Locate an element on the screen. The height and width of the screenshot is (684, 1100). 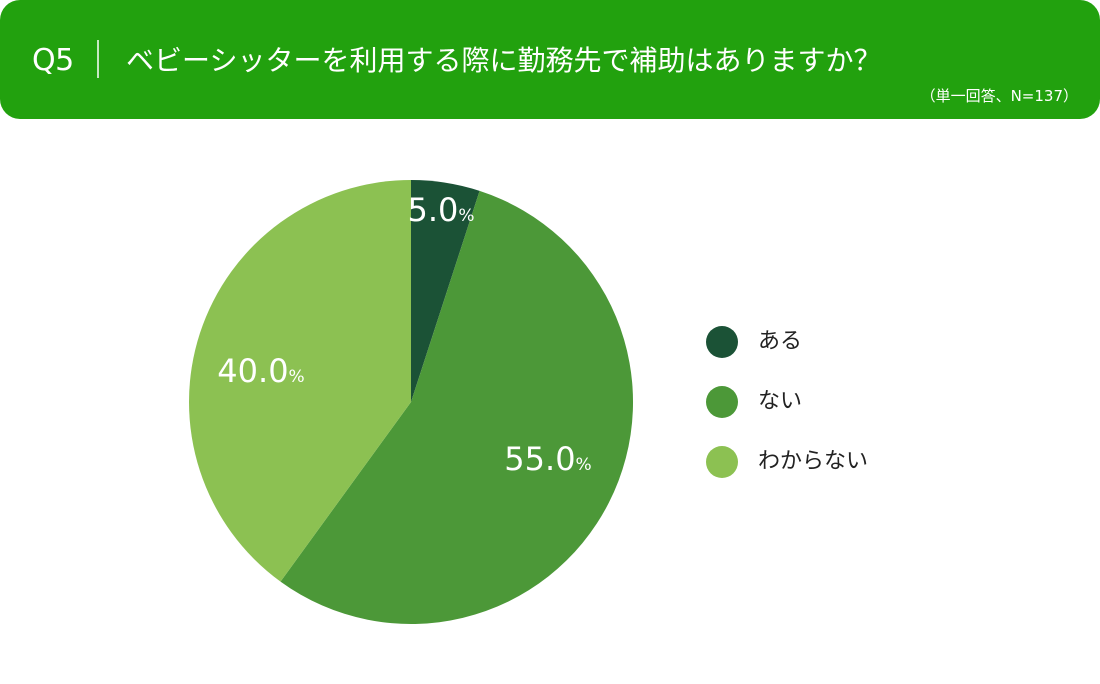
slice-value-label-2: 55.0% is located at coordinates (547, 459).